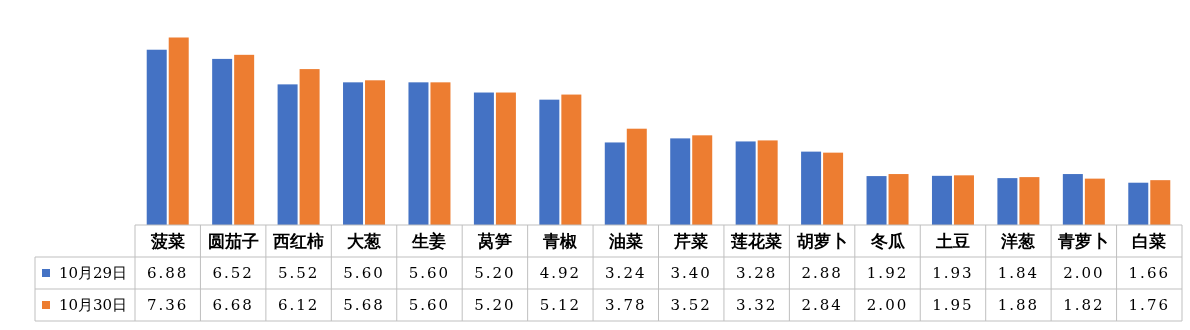 The width and height of the screenshot is (1190, 330). What do you see at coordinates (626, 305) in the screenshot?
I see `data-label: 3.78` at bounding box center [626, 305].